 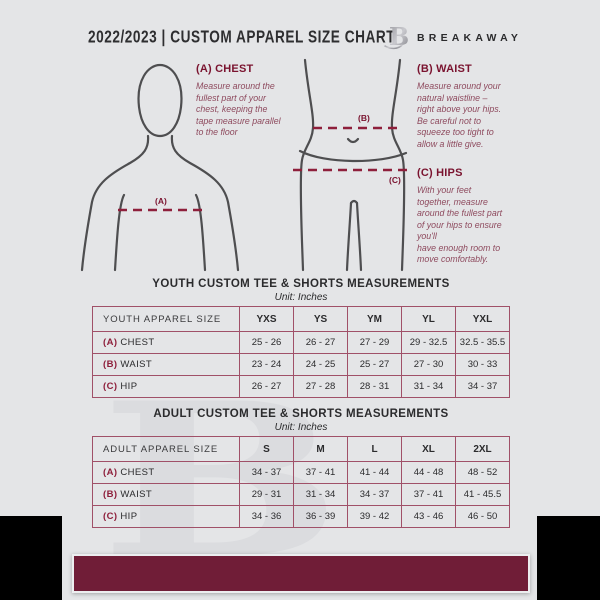 What do you see at coordinates (374, 364) in the screenshot?
I see `value-cell: 25 - 27` at bounding box center [374, 364].